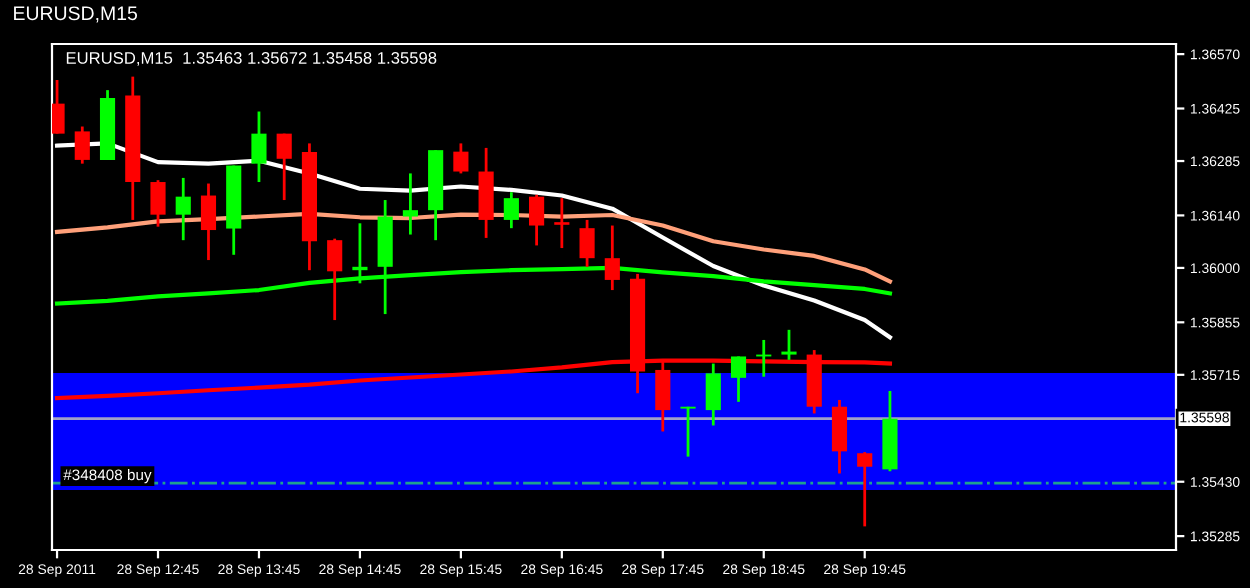 The height and width of the screenshot is (588, 1250). Describe the element at coordinates (251, 59) in the screenshot. I see `chart-subtitle: EURUSD,M15 1.35463 1.35672 1.35458 1.35598` at that location.